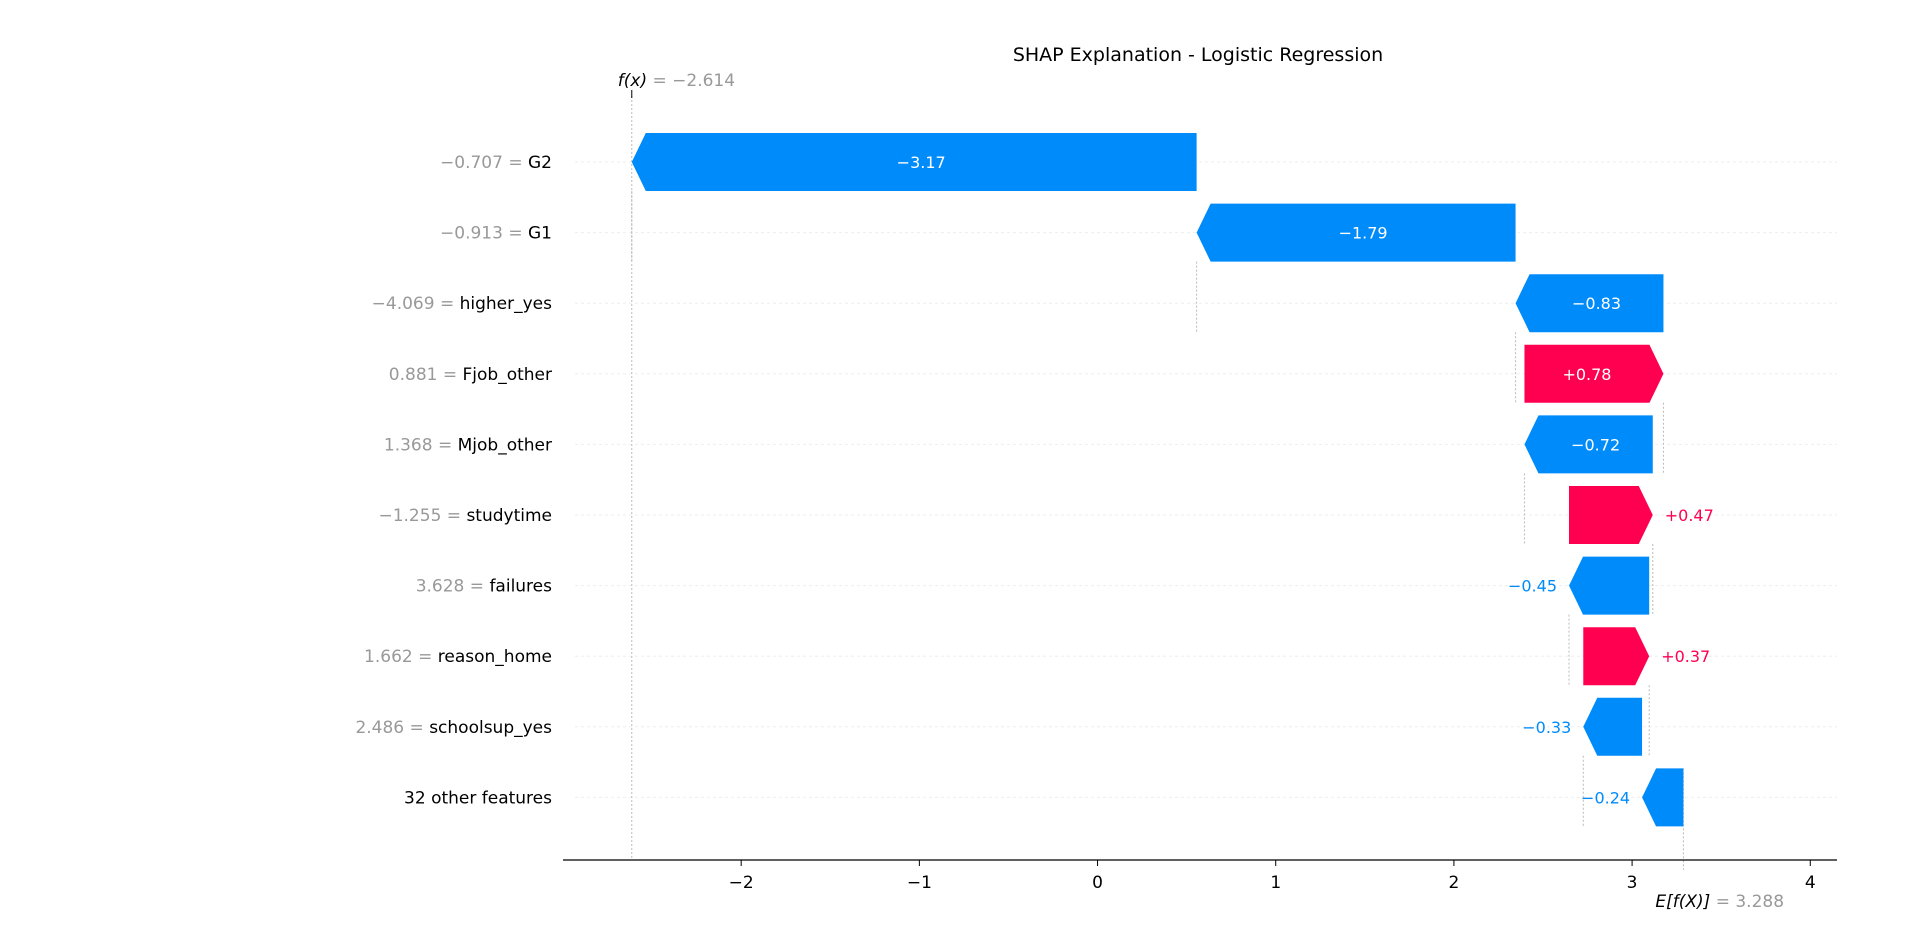 The width and height of the screenshot is (1907, 944). I want to click on expected-annotation: E[f(X)] = 3.288, so click(1719, 902).